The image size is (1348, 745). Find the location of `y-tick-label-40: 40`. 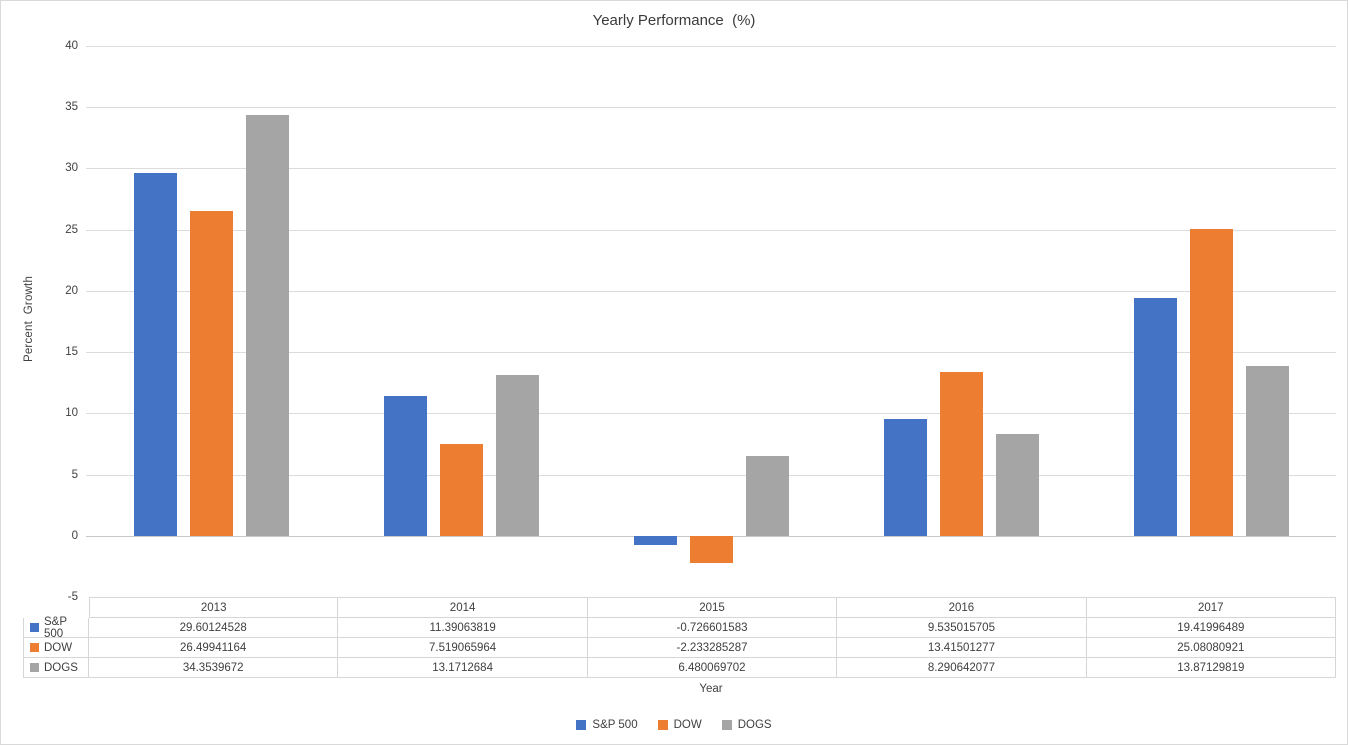

y-tick-label-40: 40 is located at coordinates (71, 46).